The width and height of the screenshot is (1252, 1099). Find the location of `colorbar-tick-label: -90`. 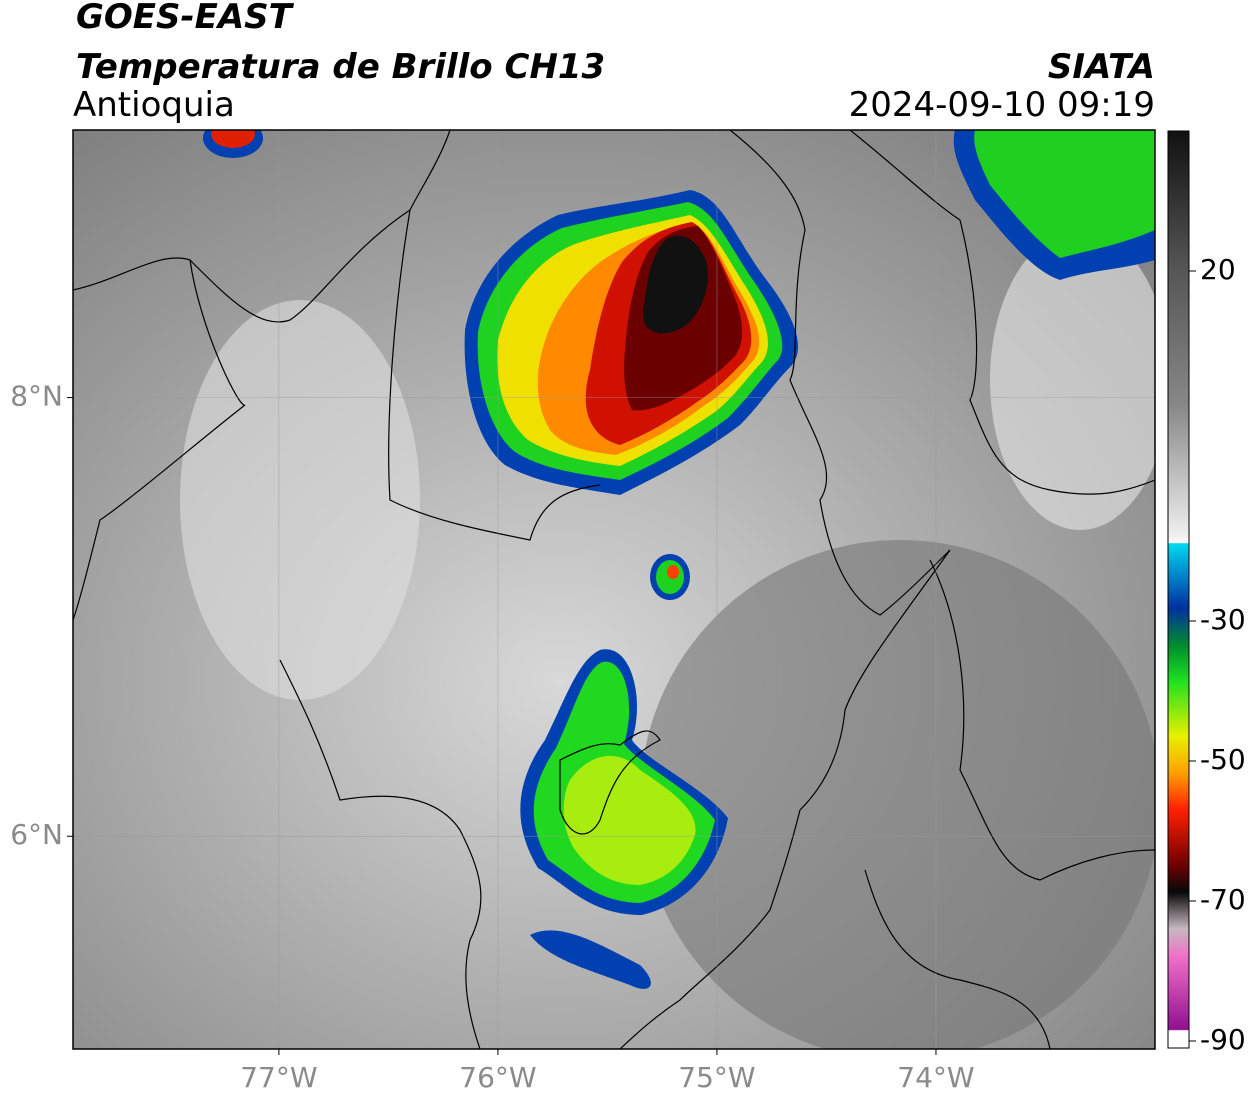

colorbar-tick-label: -90 is located at coordinates (1223, 1039).